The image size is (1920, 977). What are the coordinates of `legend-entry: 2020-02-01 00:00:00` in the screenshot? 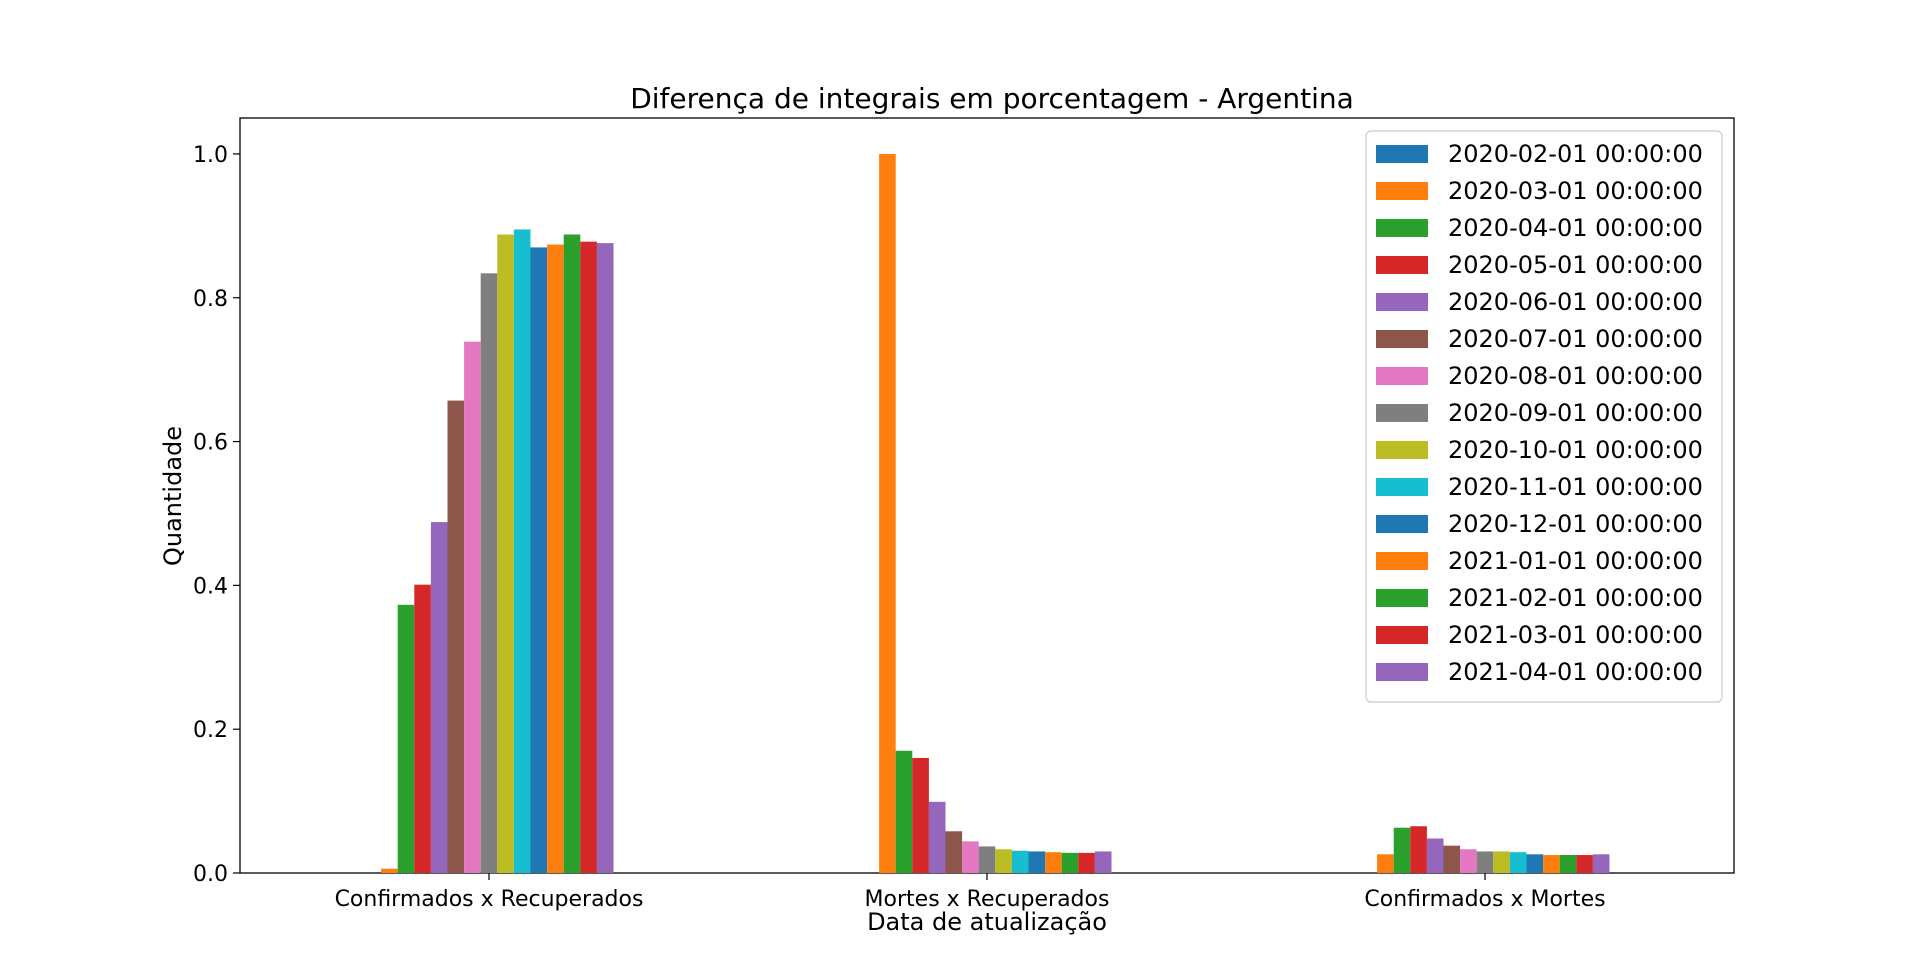 It's located at (1575, 154).